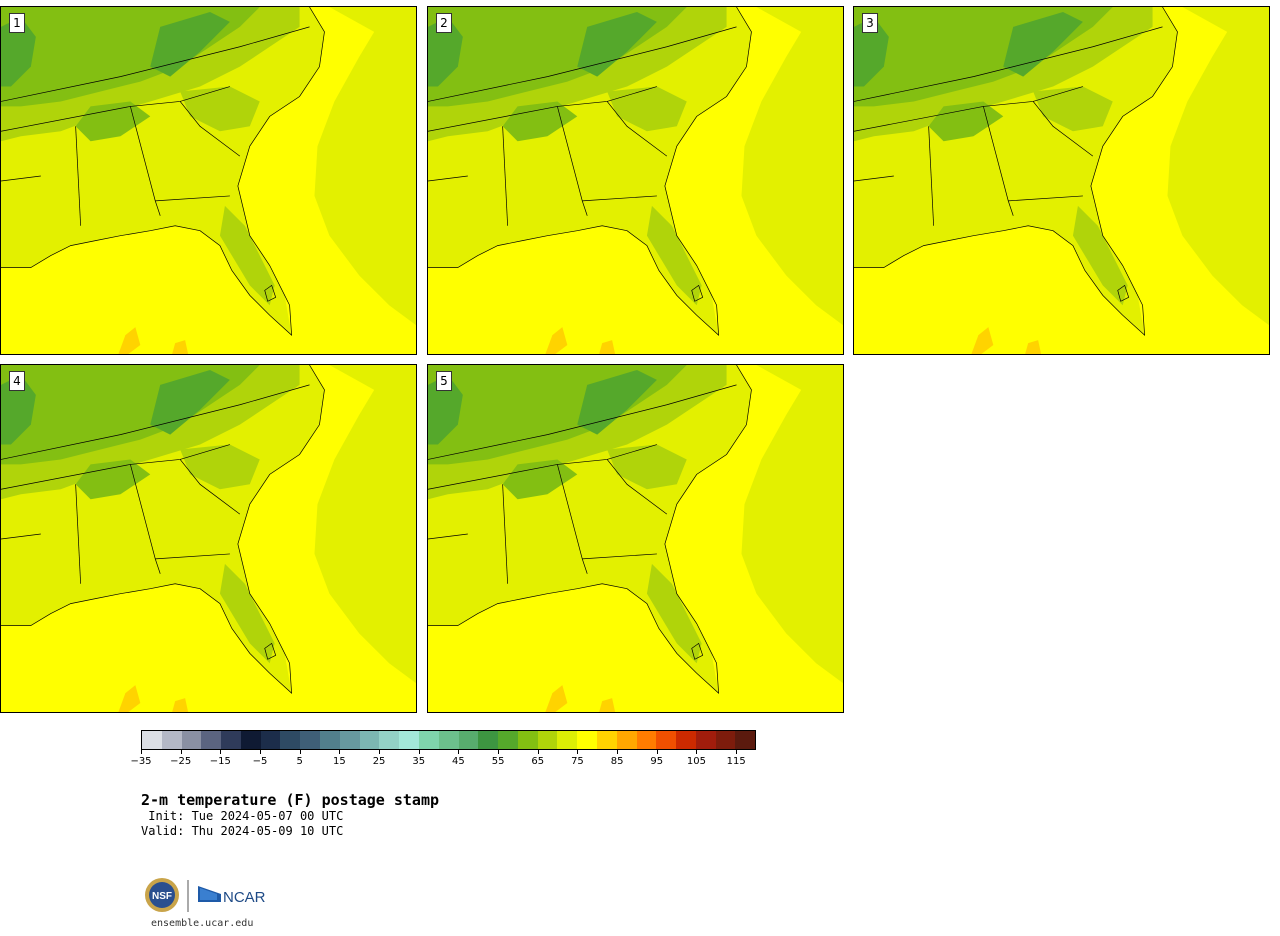  What do you see at coordinates (17, 381) in the screenshot?
I see `member-label: 4` at bounding box center [17, 381].